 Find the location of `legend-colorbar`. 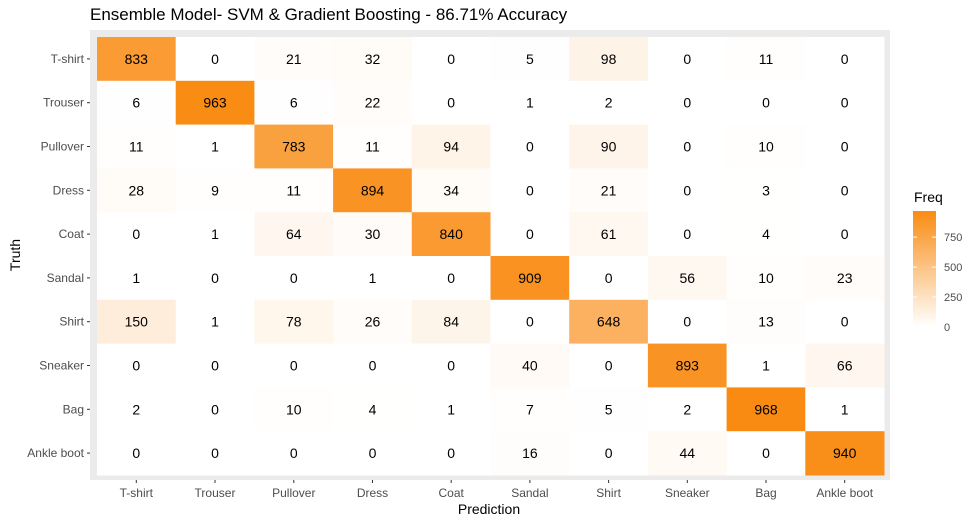

legend-colorbar is located at coordinates (924, 269).